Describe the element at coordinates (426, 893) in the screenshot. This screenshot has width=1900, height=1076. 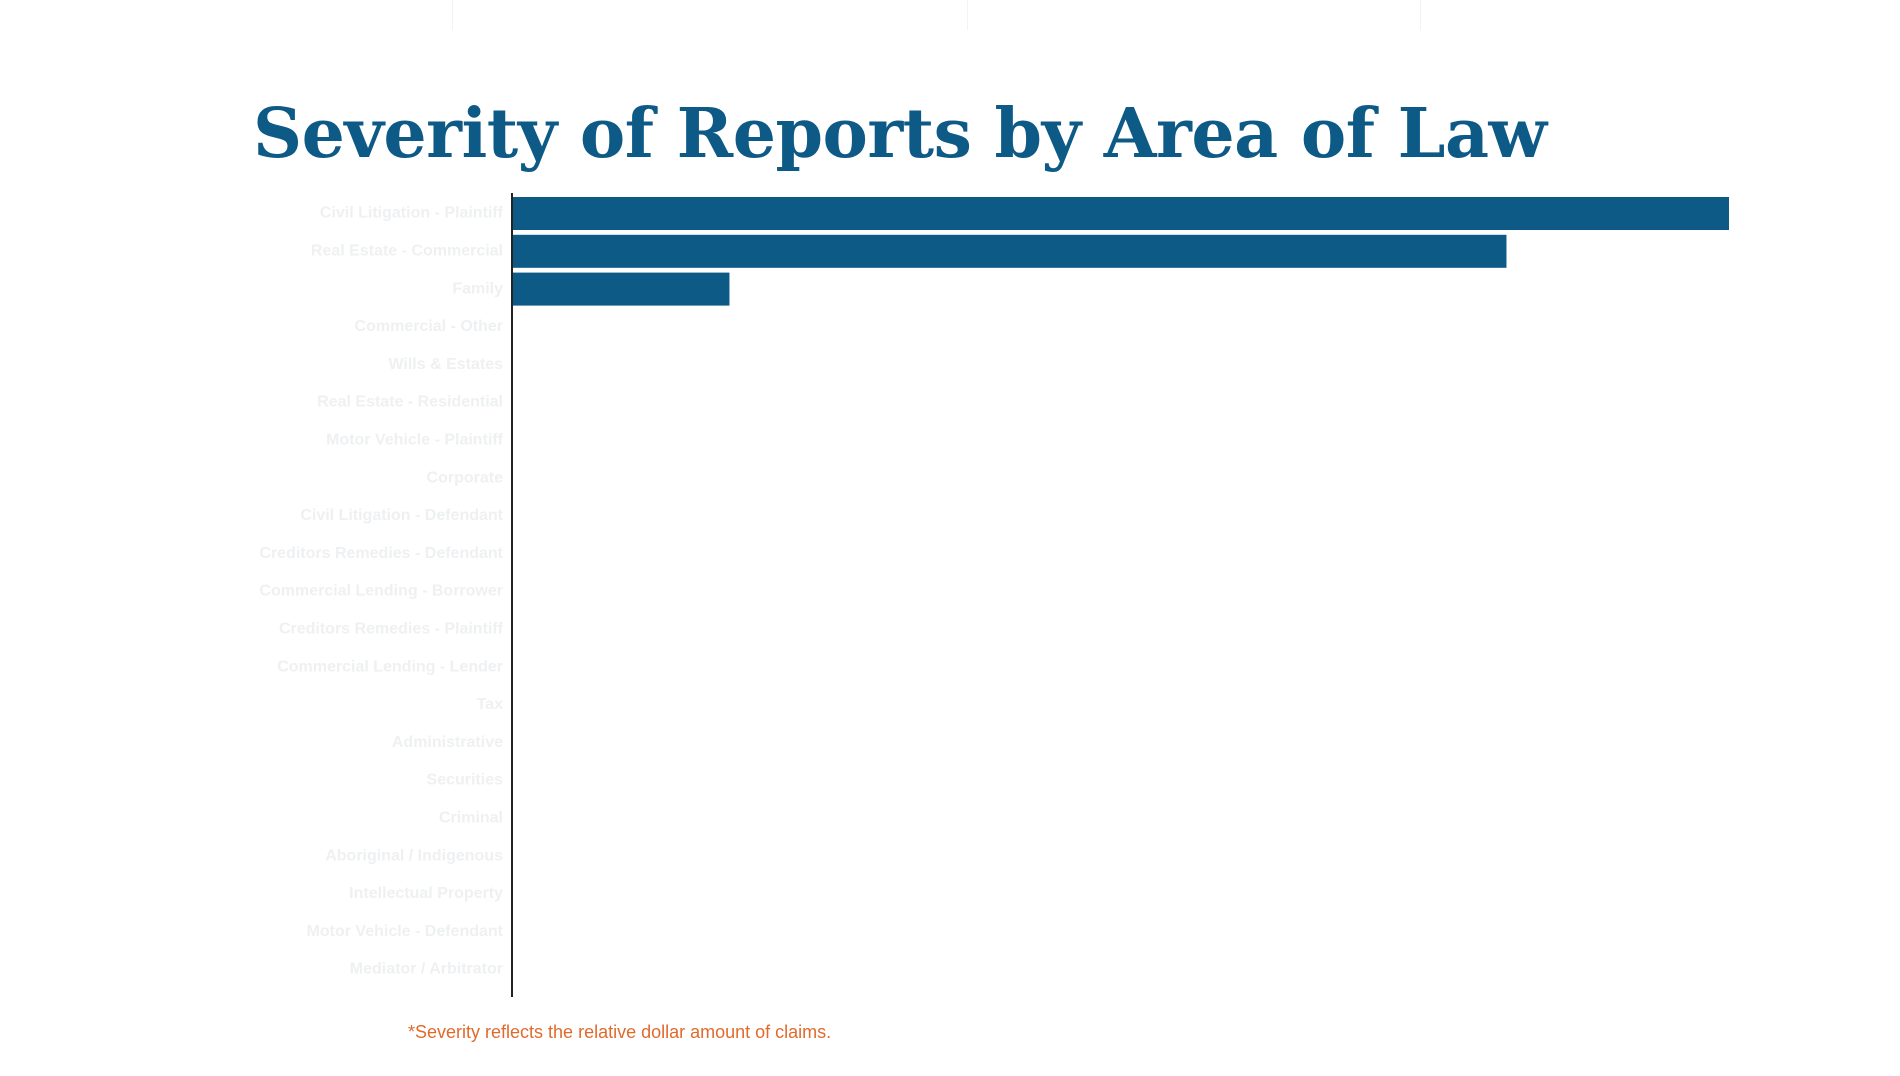
I see `category-label: Intellectual Property` at that location.